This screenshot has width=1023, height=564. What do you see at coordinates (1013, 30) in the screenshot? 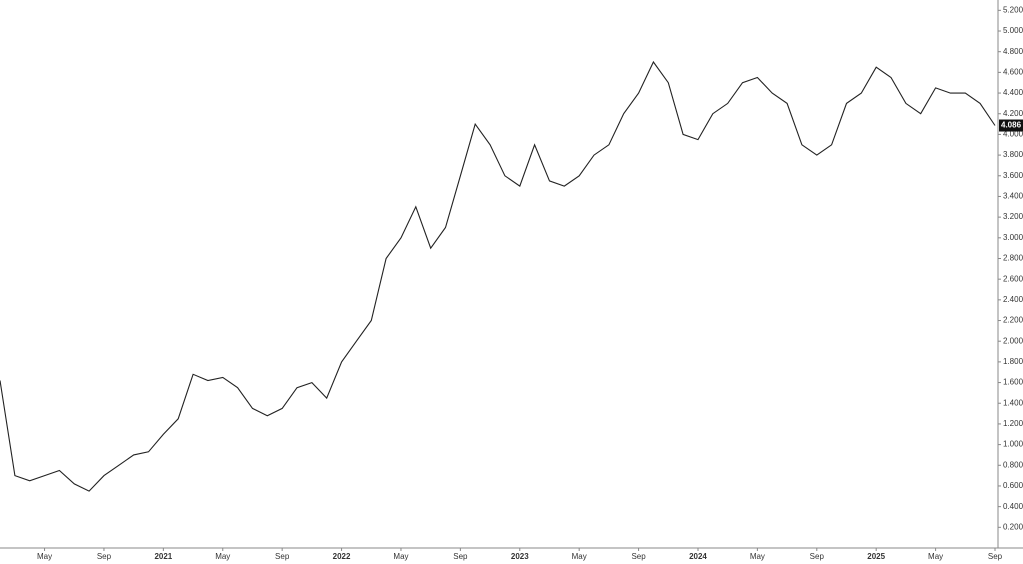
I see `y-tick-label: 5.000` at bounding box center [1013, 30].